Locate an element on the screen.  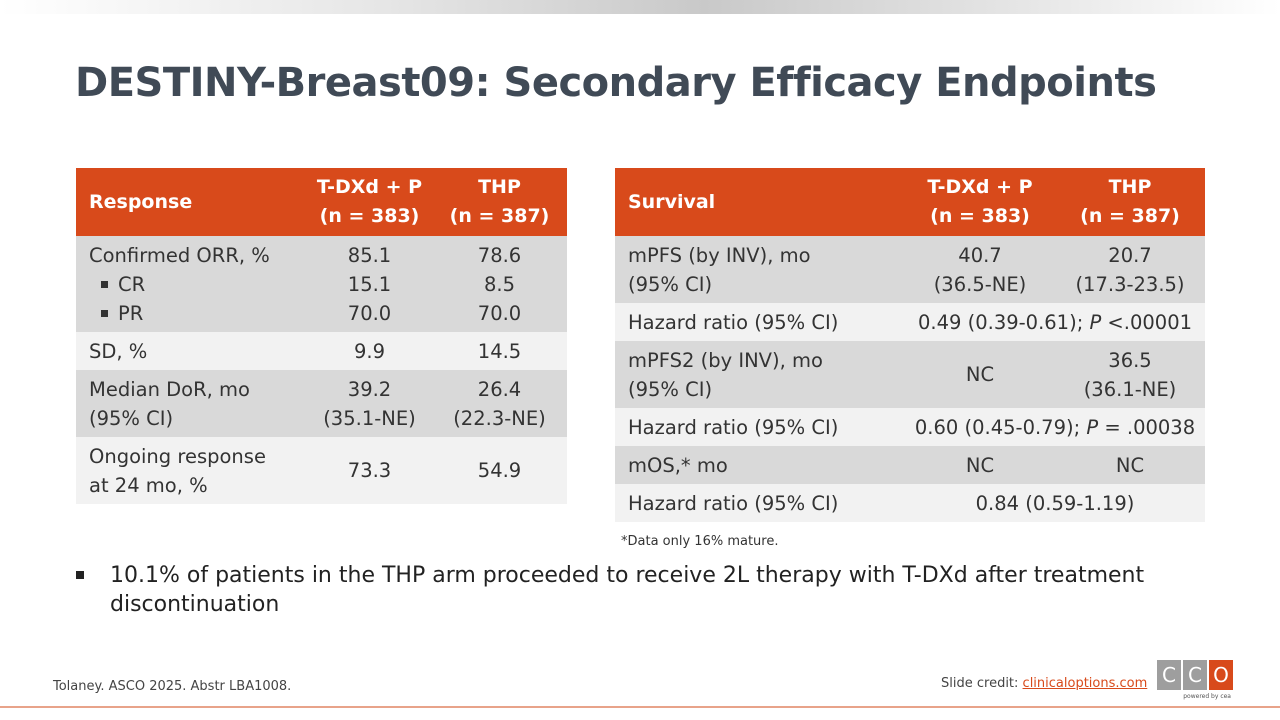
slide-credit: Slide credit: clinicaloptions.com is located at coordinates (1044, 683).